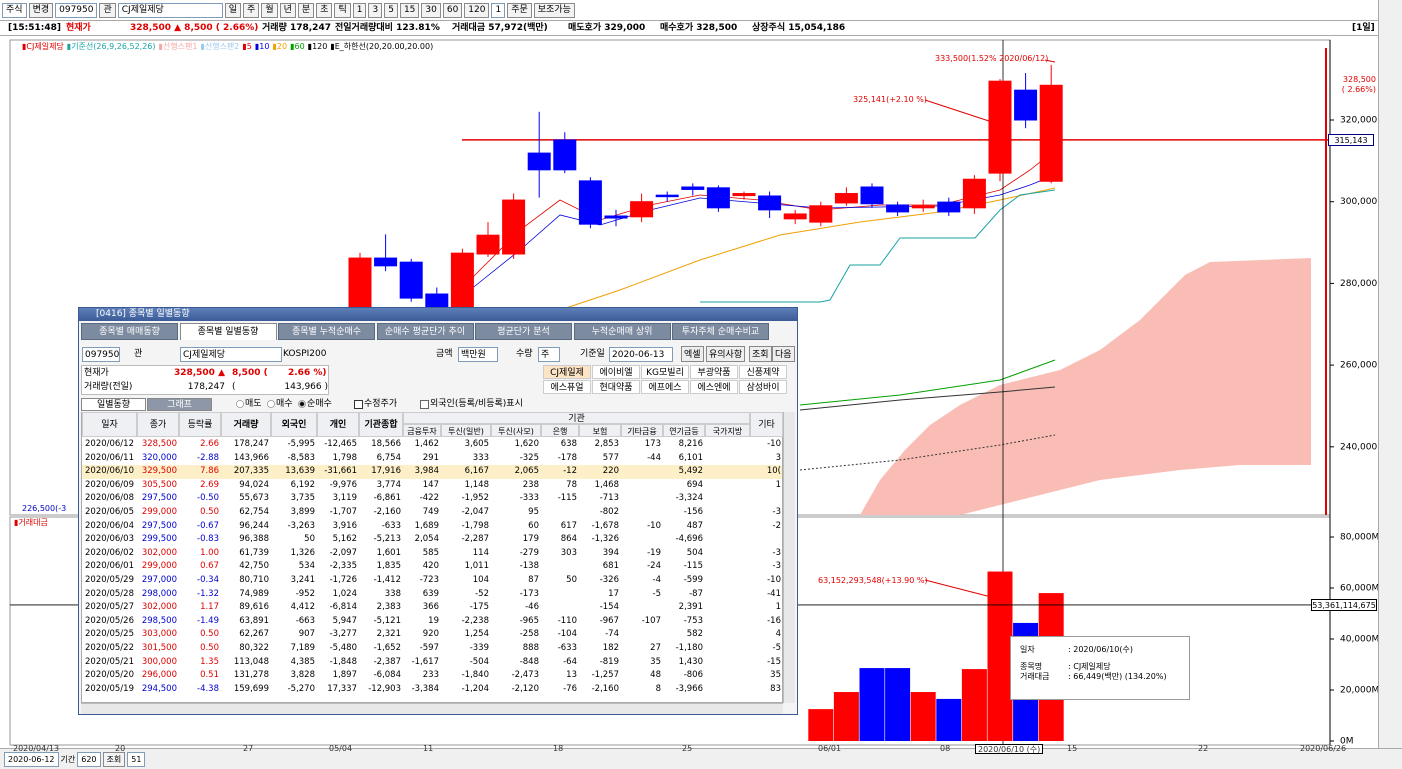 Image resolution: width=1402 pixels, height=769 pixels. What do you see at coordinates (251, 10) in the screenshot?
I see `toolbar-item: 주` at bounding box center [251, 10].